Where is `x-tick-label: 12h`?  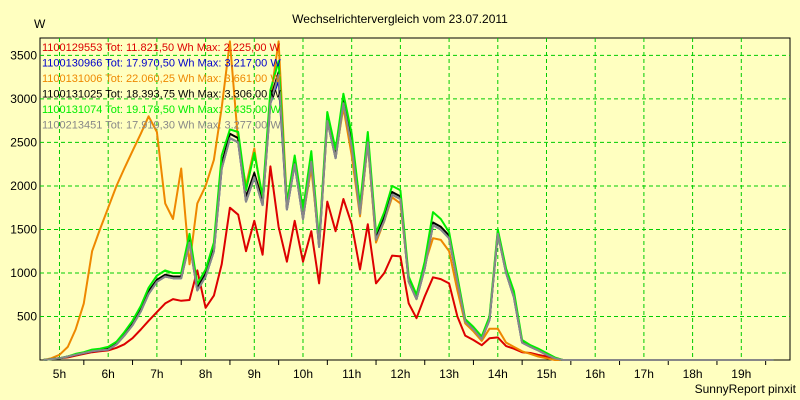
x-tick-label: 12h is located at coordinates (400, 374).